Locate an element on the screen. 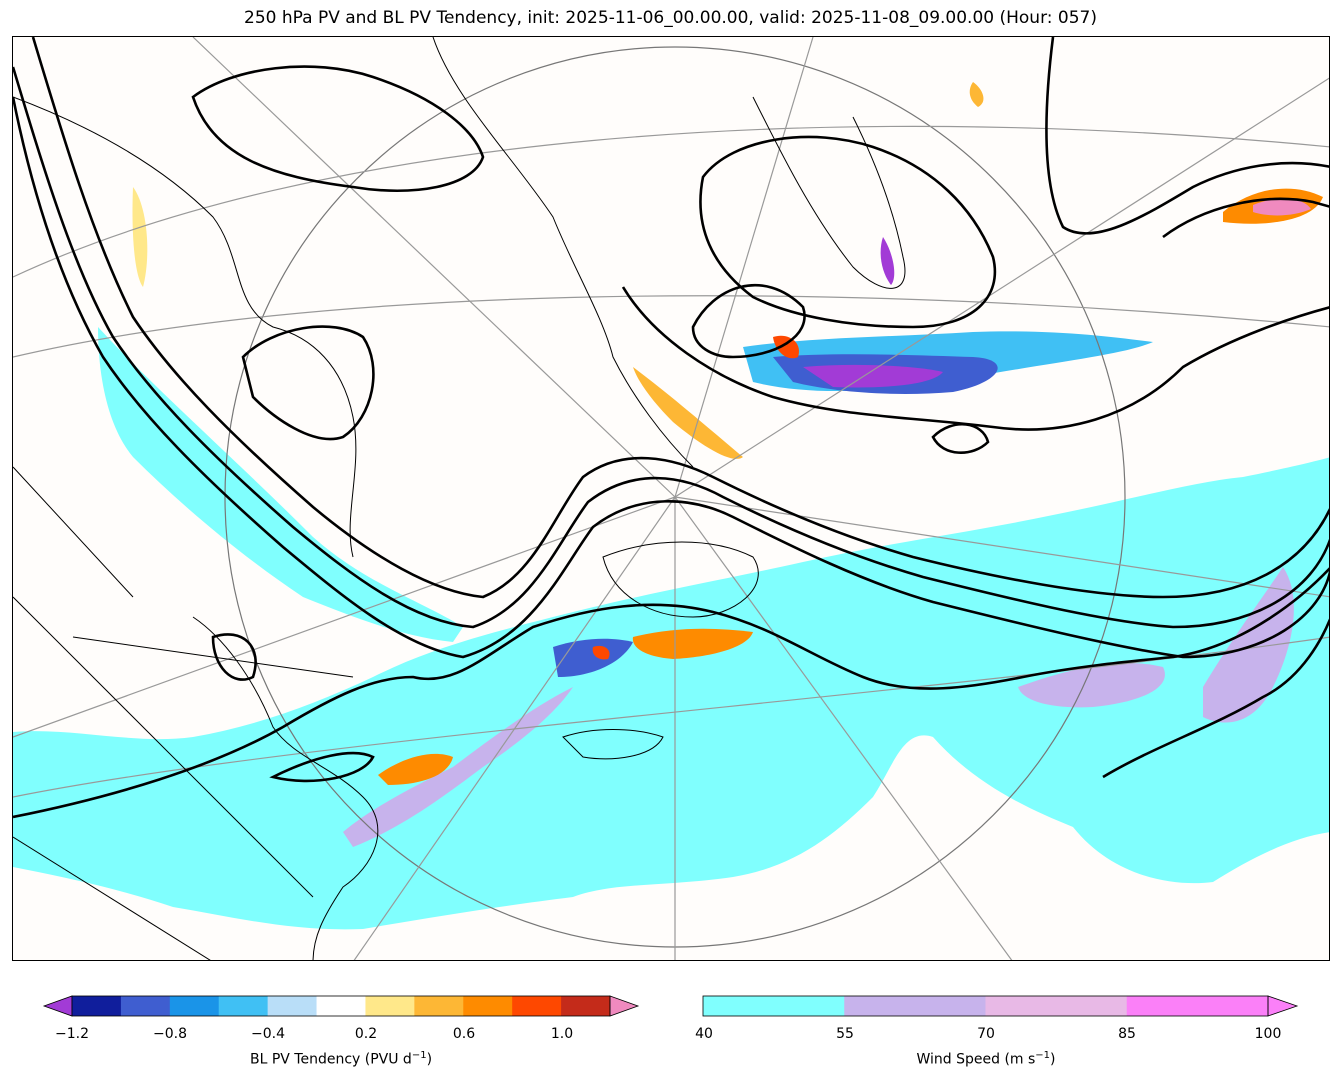 The height and width of the screenshot is (1084, 1341). pv-tick: −0.4 is located at coordinates (268, 1034).